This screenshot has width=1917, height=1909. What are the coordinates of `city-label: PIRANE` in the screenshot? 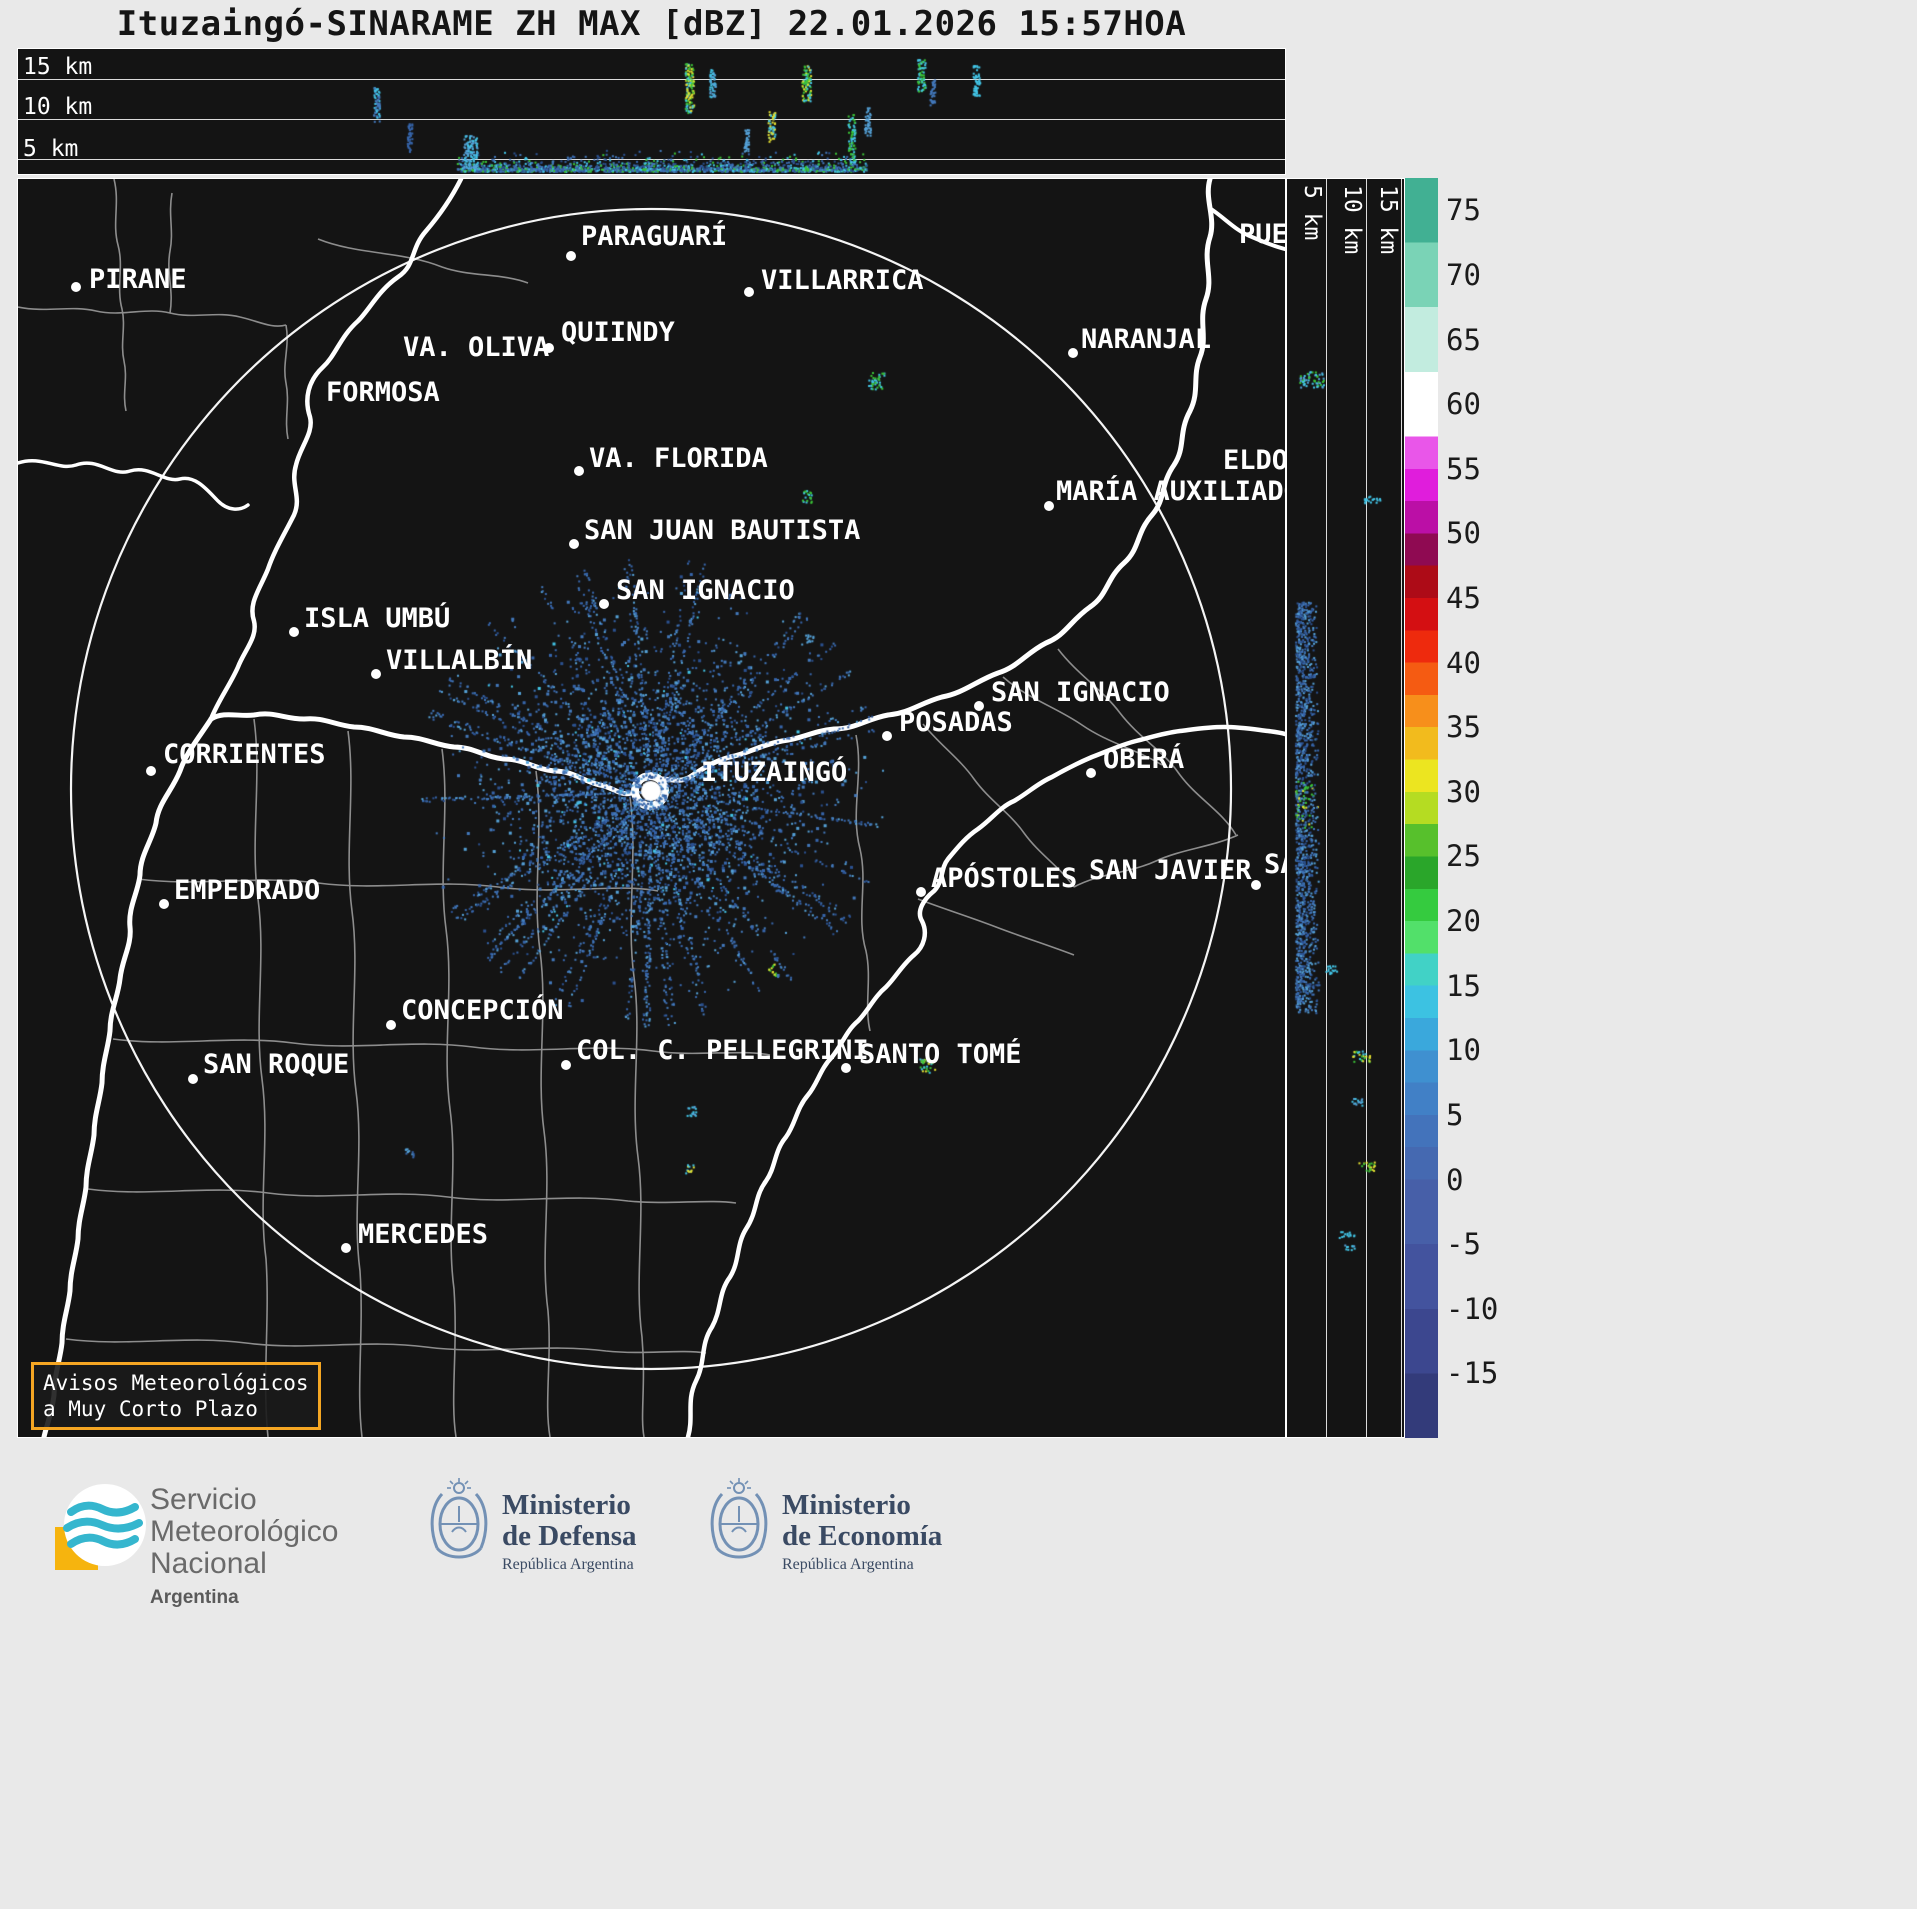 It's located at (138, 279).